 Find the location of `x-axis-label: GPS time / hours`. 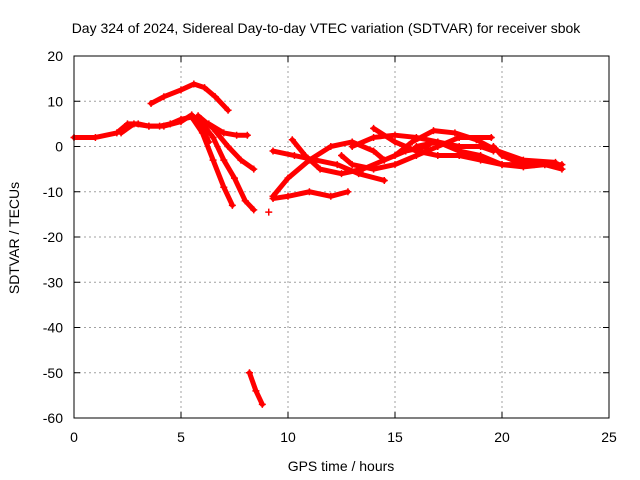

x-axis-label: GPS time / hours is located at coordinates (341, 466).